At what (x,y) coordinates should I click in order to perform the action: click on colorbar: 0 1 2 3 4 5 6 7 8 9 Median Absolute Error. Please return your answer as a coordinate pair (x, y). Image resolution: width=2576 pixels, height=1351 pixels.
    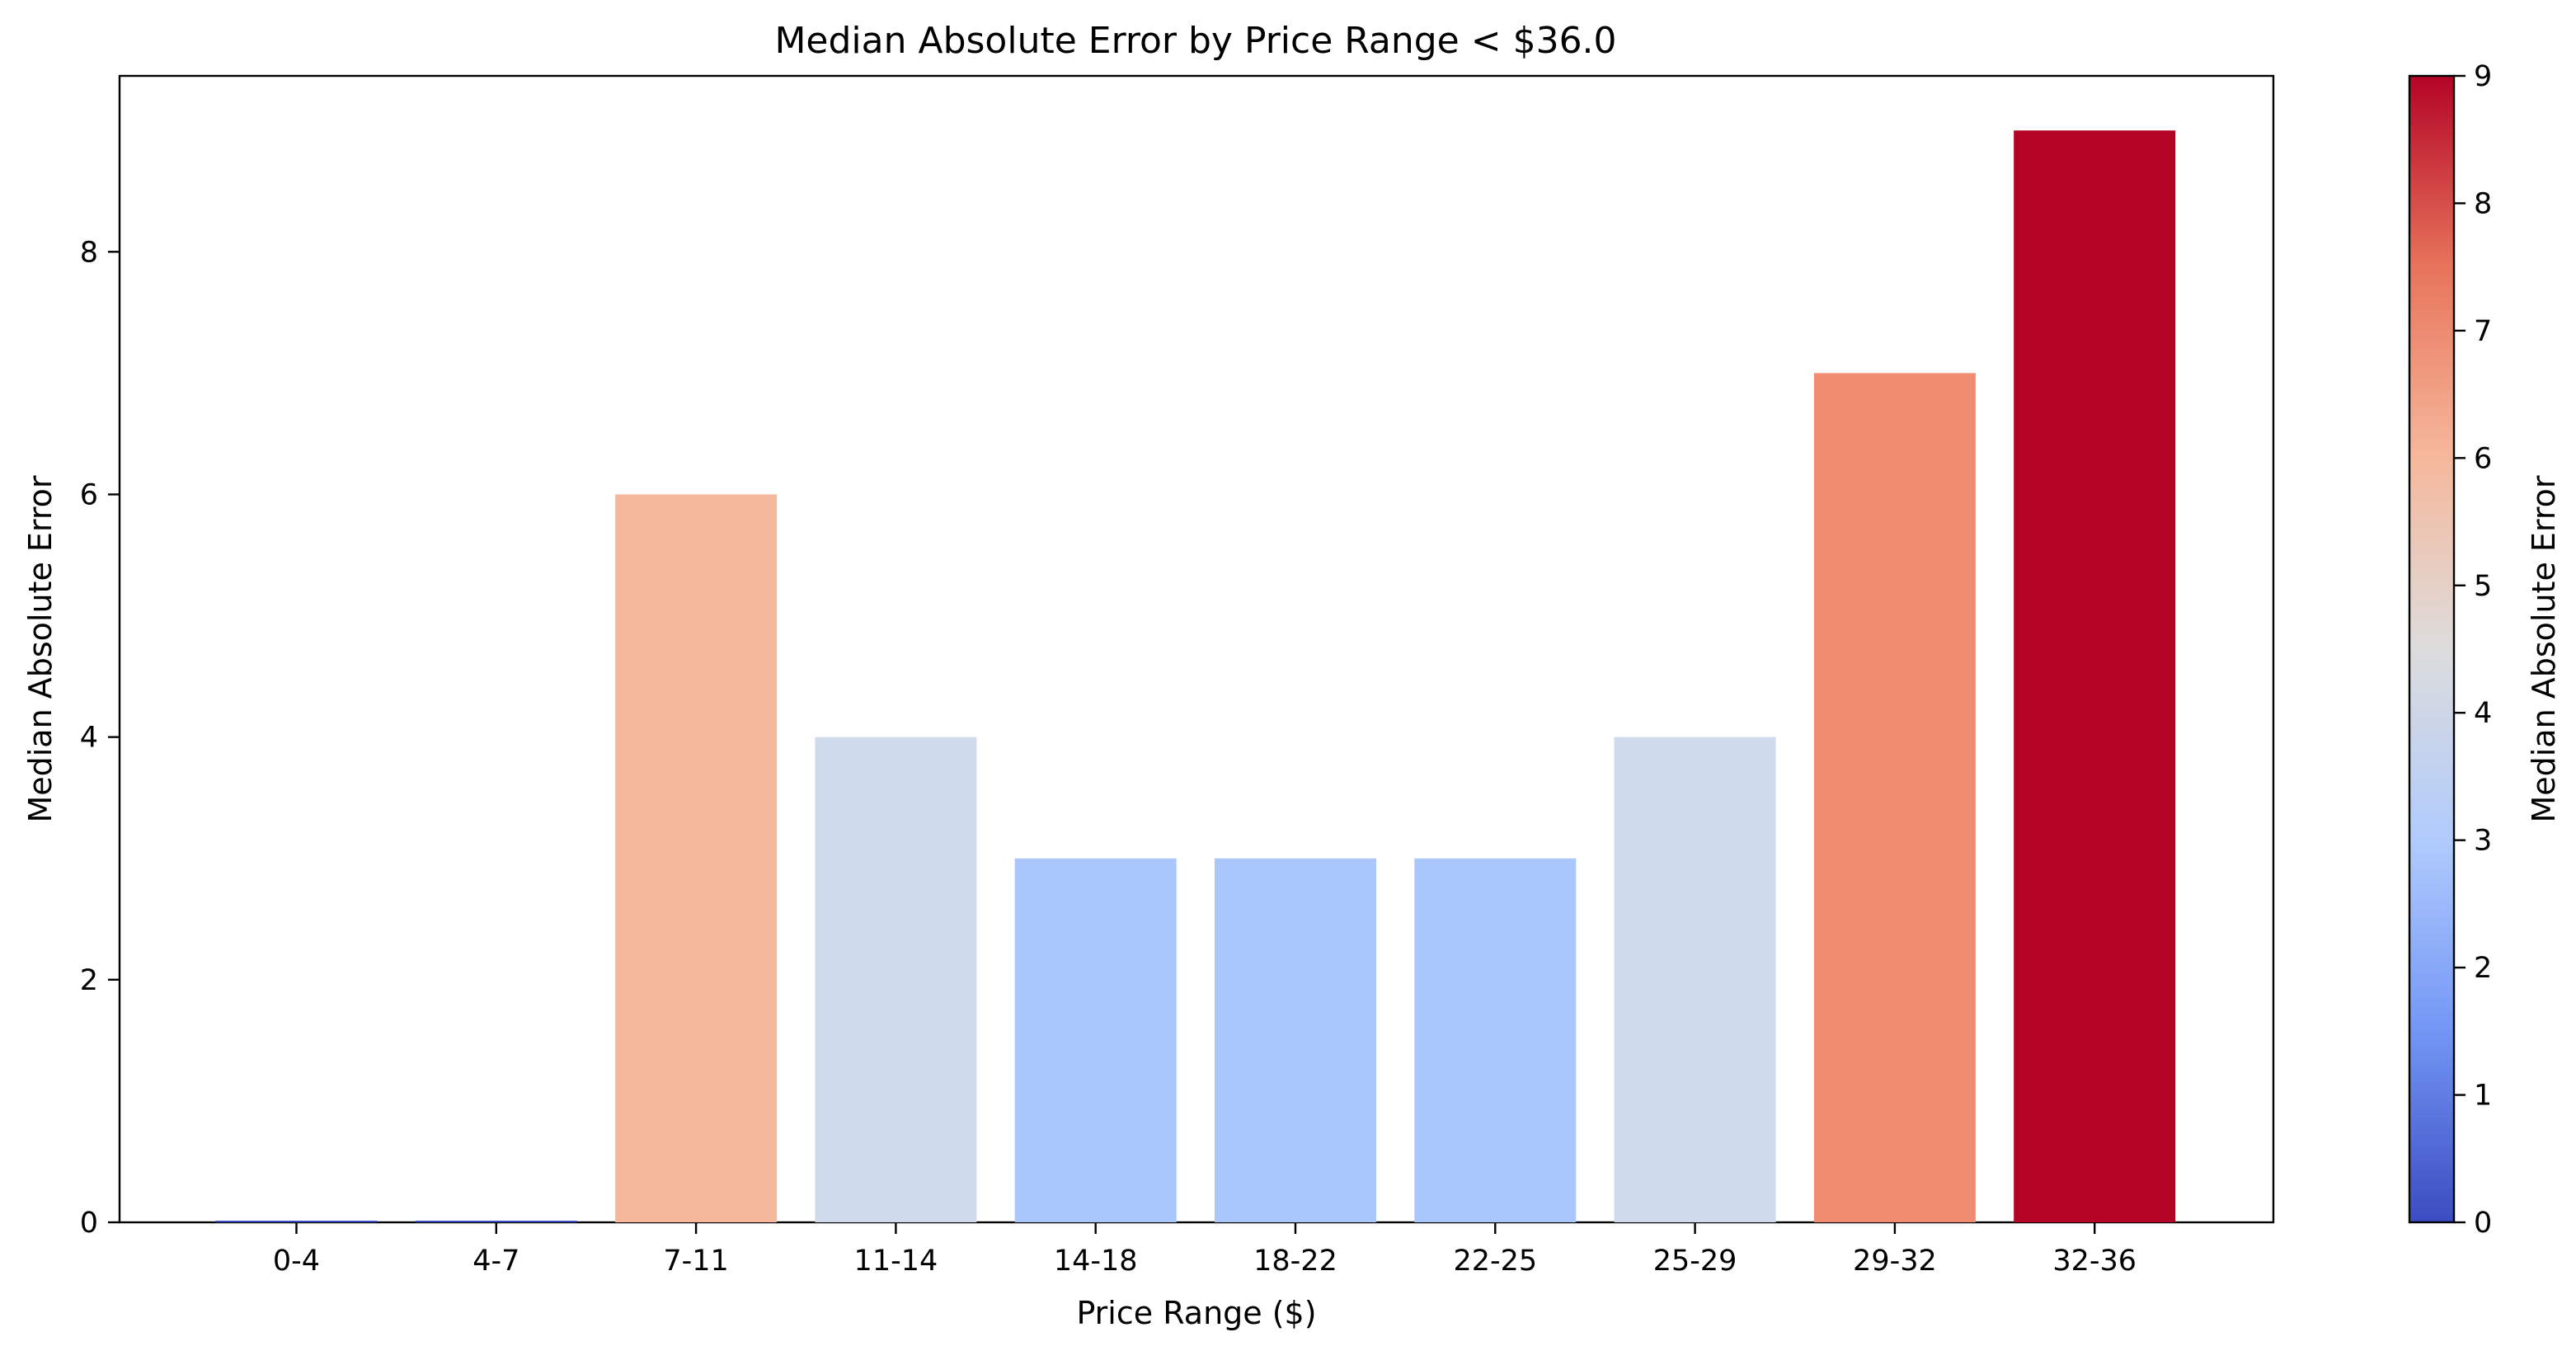
    Looking at the image, I should click on (2485, 650).